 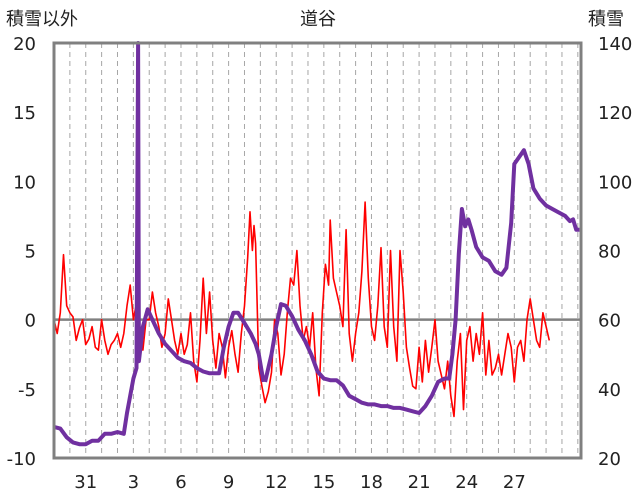 What do you see at coordinates (323, 482) in the screenshot?
I see `x-tick-label: 15` at bounding box center [323, 482].